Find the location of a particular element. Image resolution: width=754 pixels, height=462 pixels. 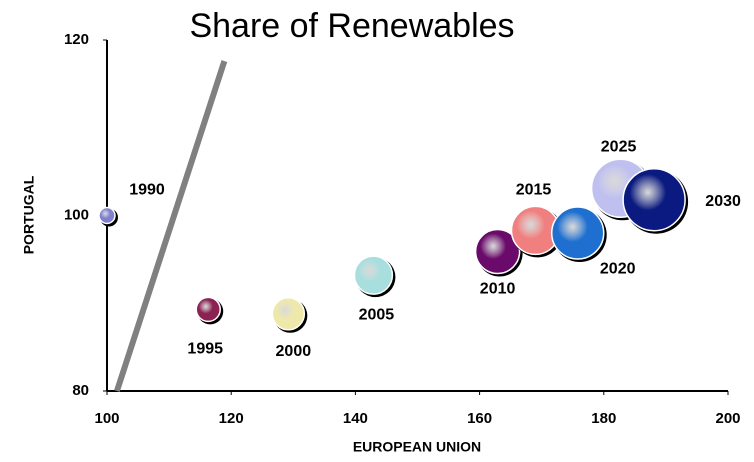

reference-line is located at coordinates (171, 226).